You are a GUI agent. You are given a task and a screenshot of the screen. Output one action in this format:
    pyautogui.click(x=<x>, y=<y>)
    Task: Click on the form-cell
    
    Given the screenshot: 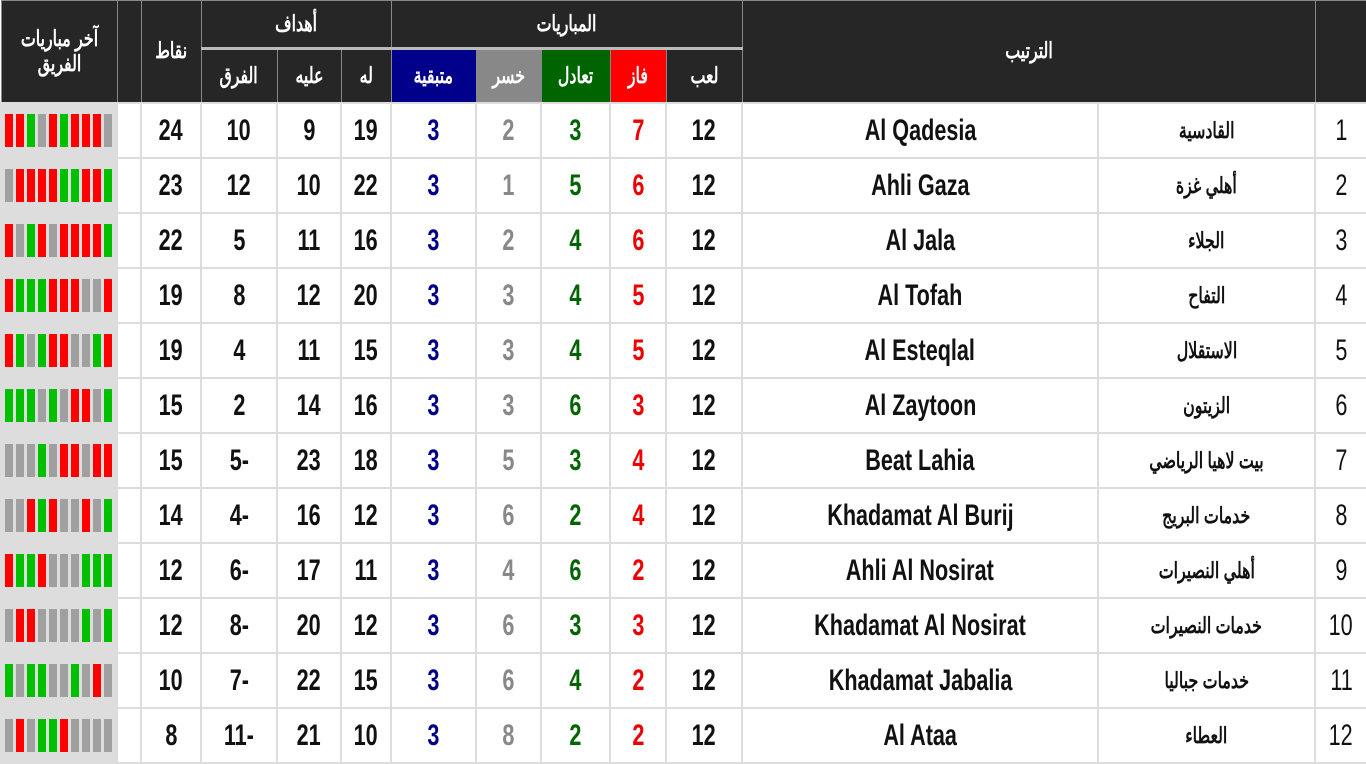 What is the action you would take?
    pyautogui.click(x=59, y=735)
    